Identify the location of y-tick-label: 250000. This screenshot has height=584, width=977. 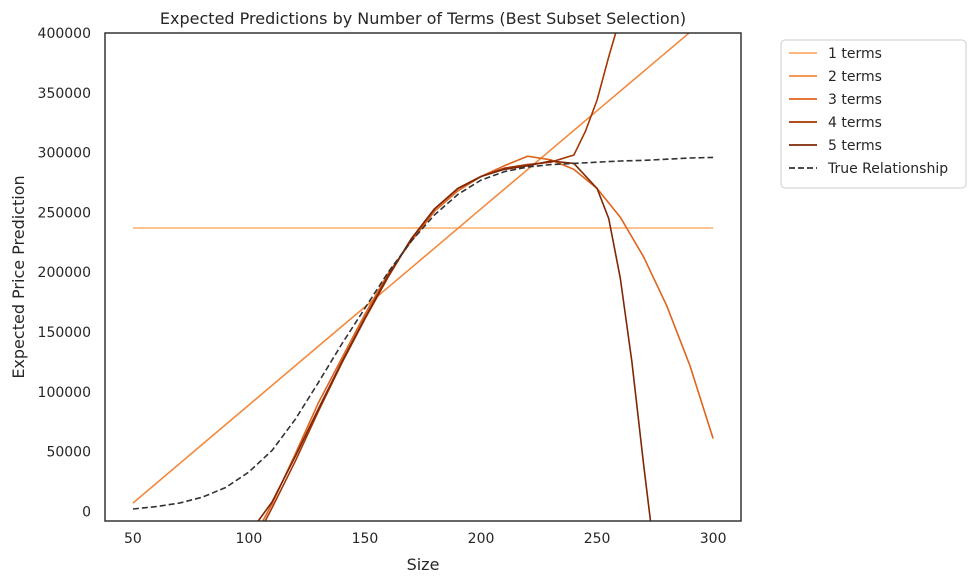
(64, 213).